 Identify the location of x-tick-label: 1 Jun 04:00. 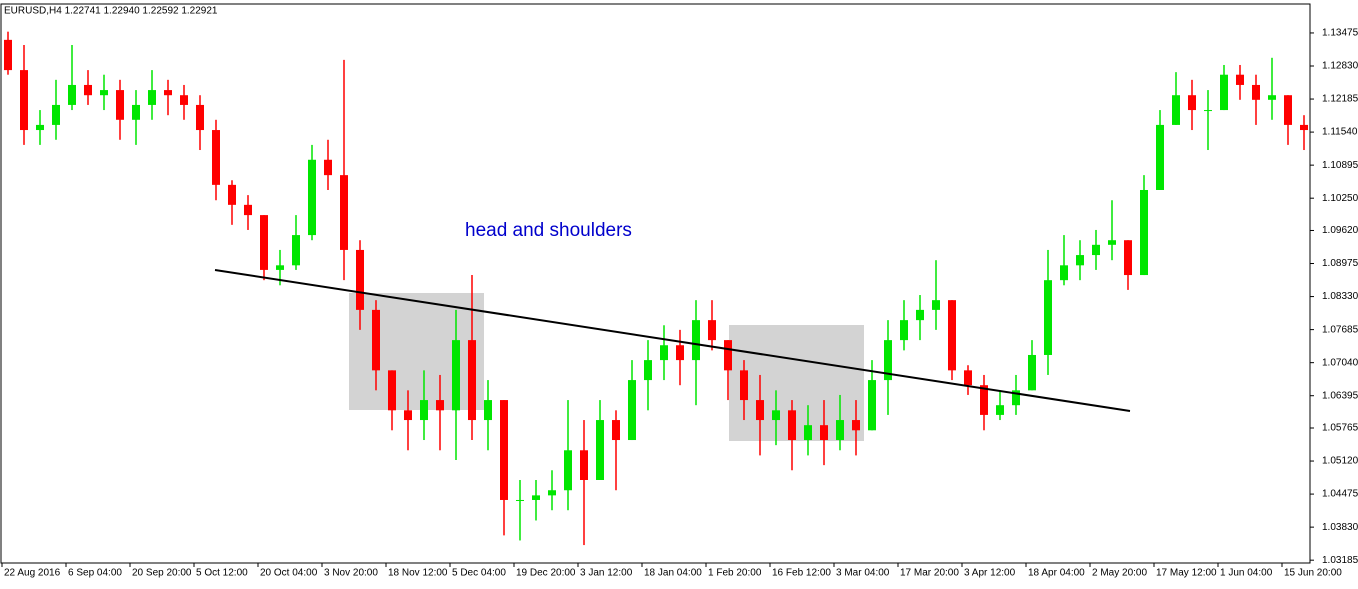
(1246, 573).